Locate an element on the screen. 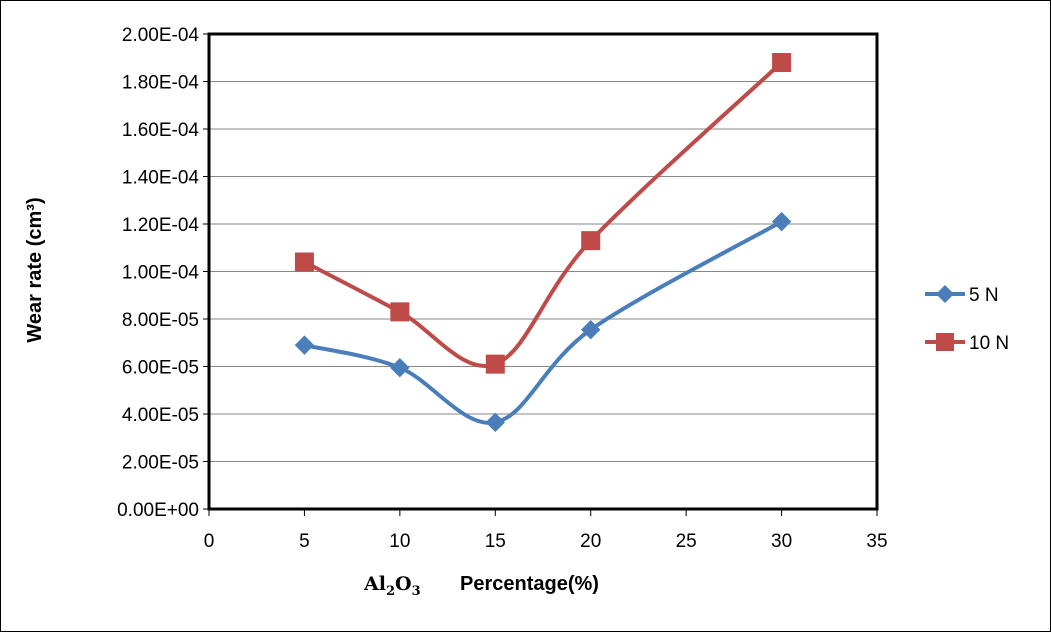 The image size is (1051, 632). legend: 5 N 10 N is located at coordinates (967, 319).